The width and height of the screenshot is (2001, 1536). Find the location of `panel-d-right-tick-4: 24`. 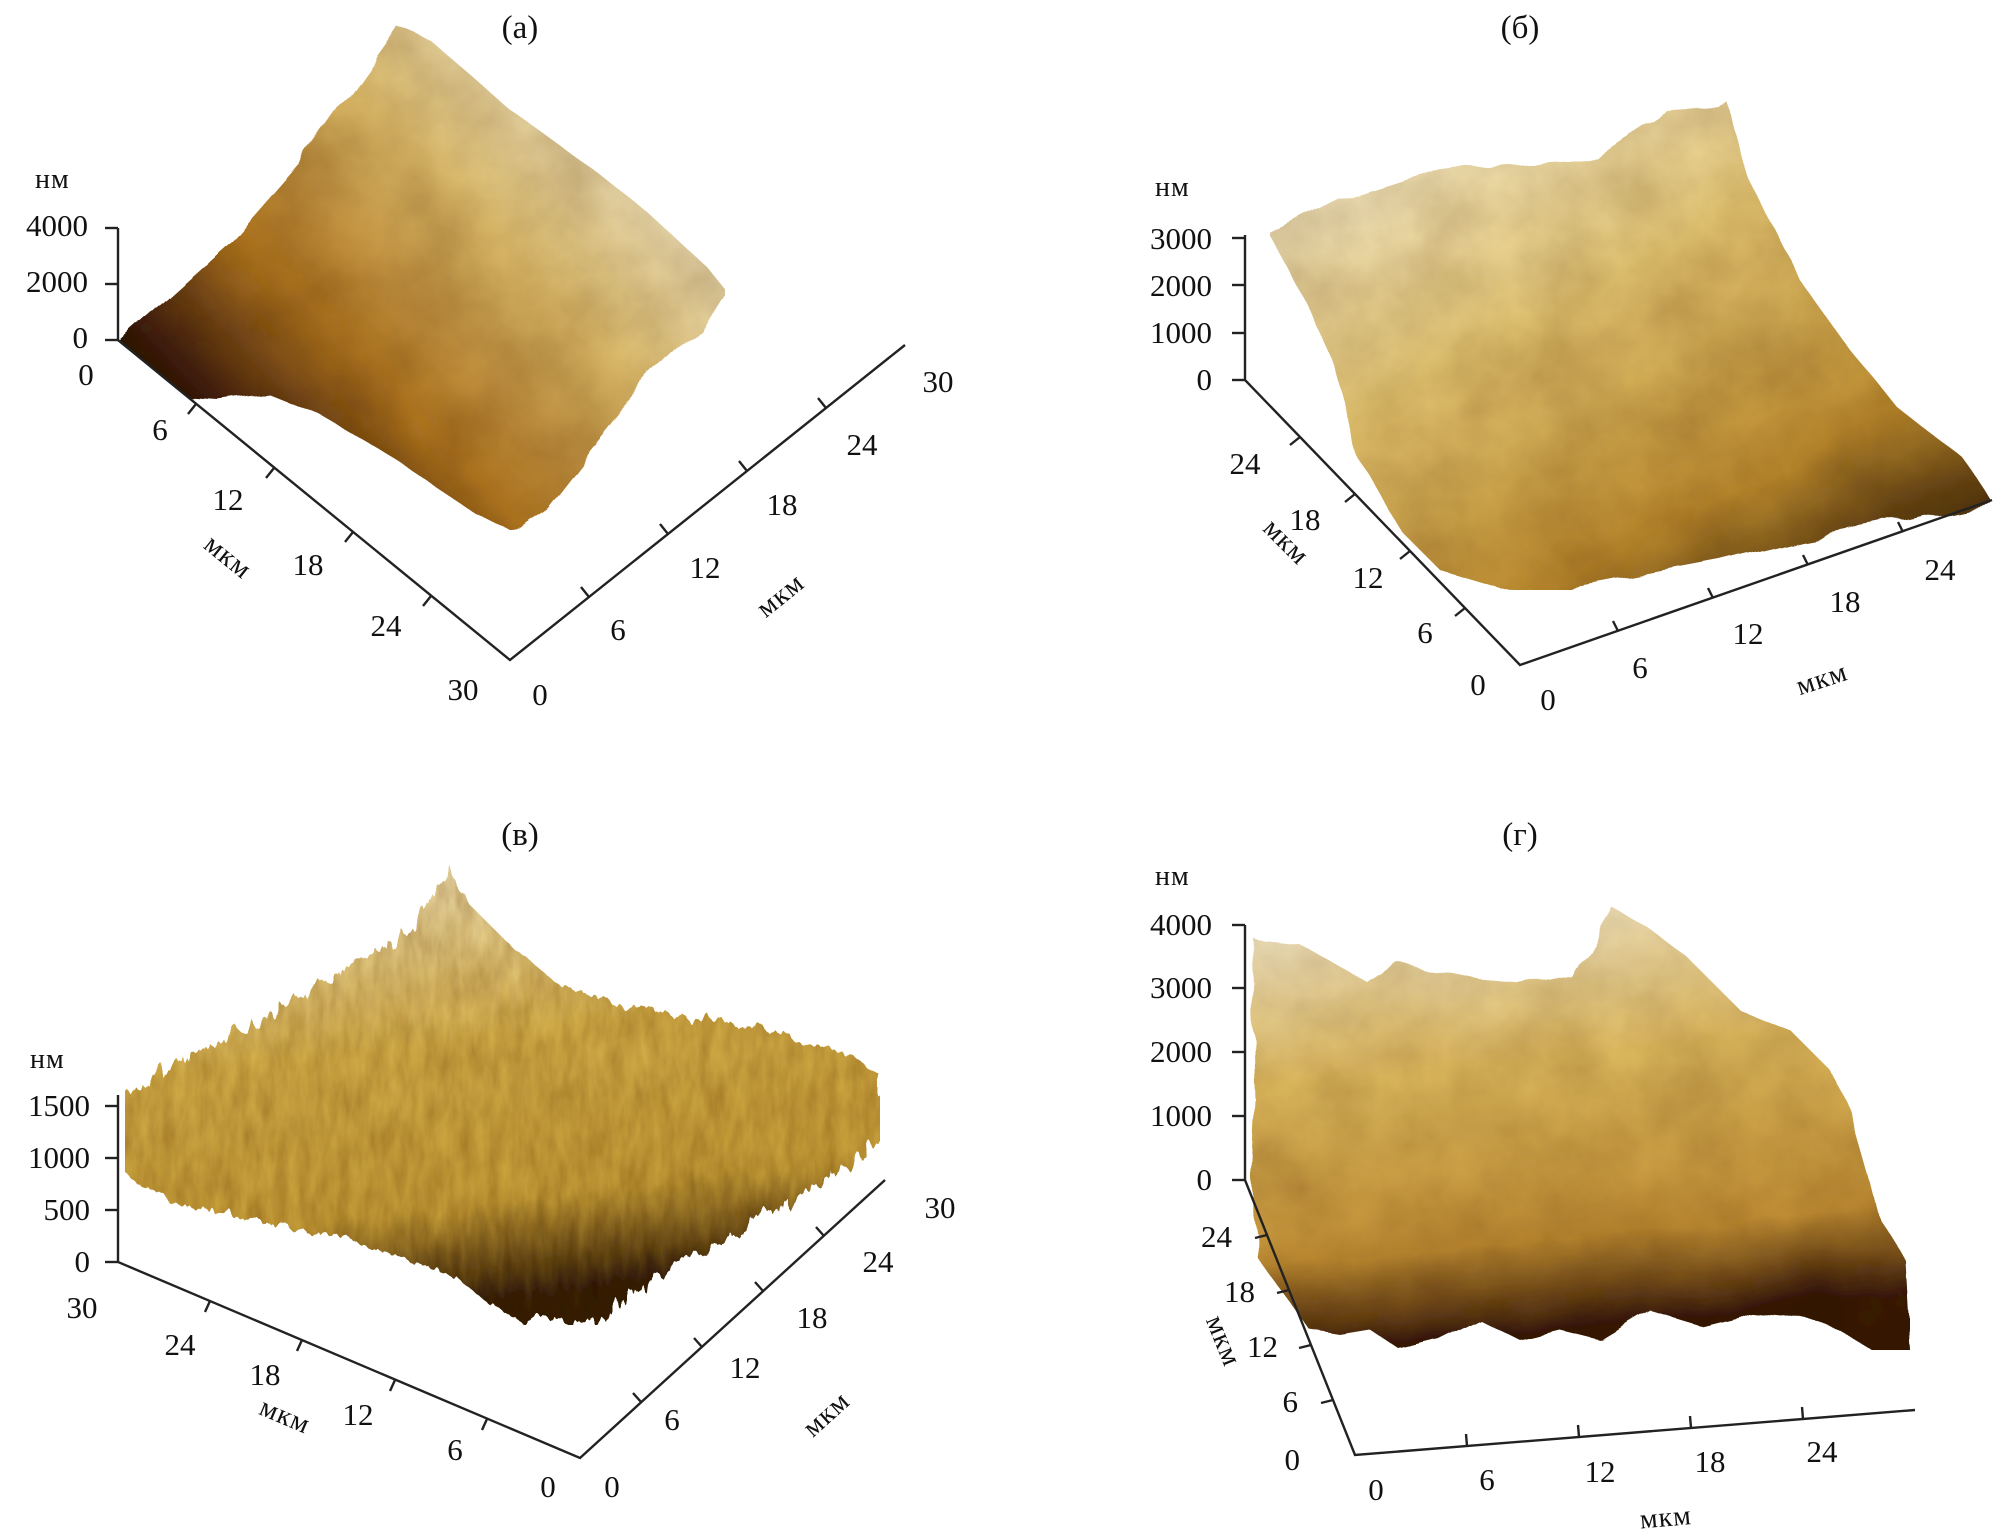

panel-d-right-tick-4: 24 is located at coordinates (1823, 1451).